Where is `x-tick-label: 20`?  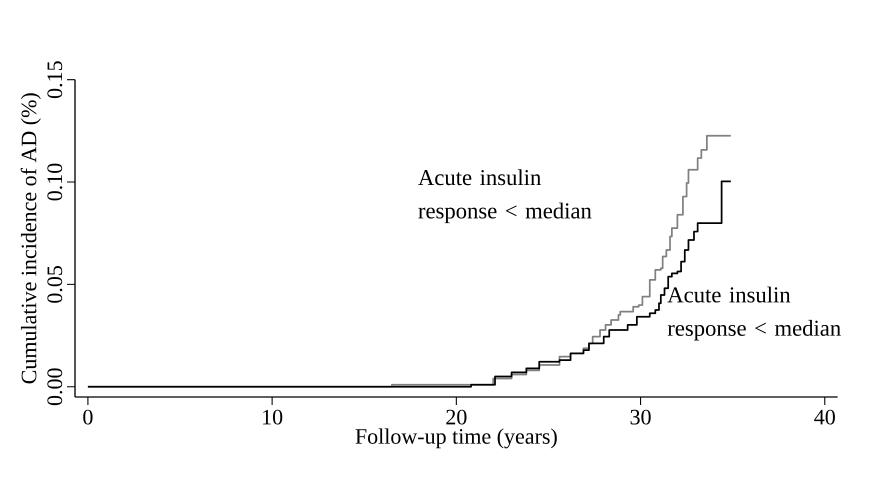 x-tick-label: 20 is located at coordinates (456, 417).